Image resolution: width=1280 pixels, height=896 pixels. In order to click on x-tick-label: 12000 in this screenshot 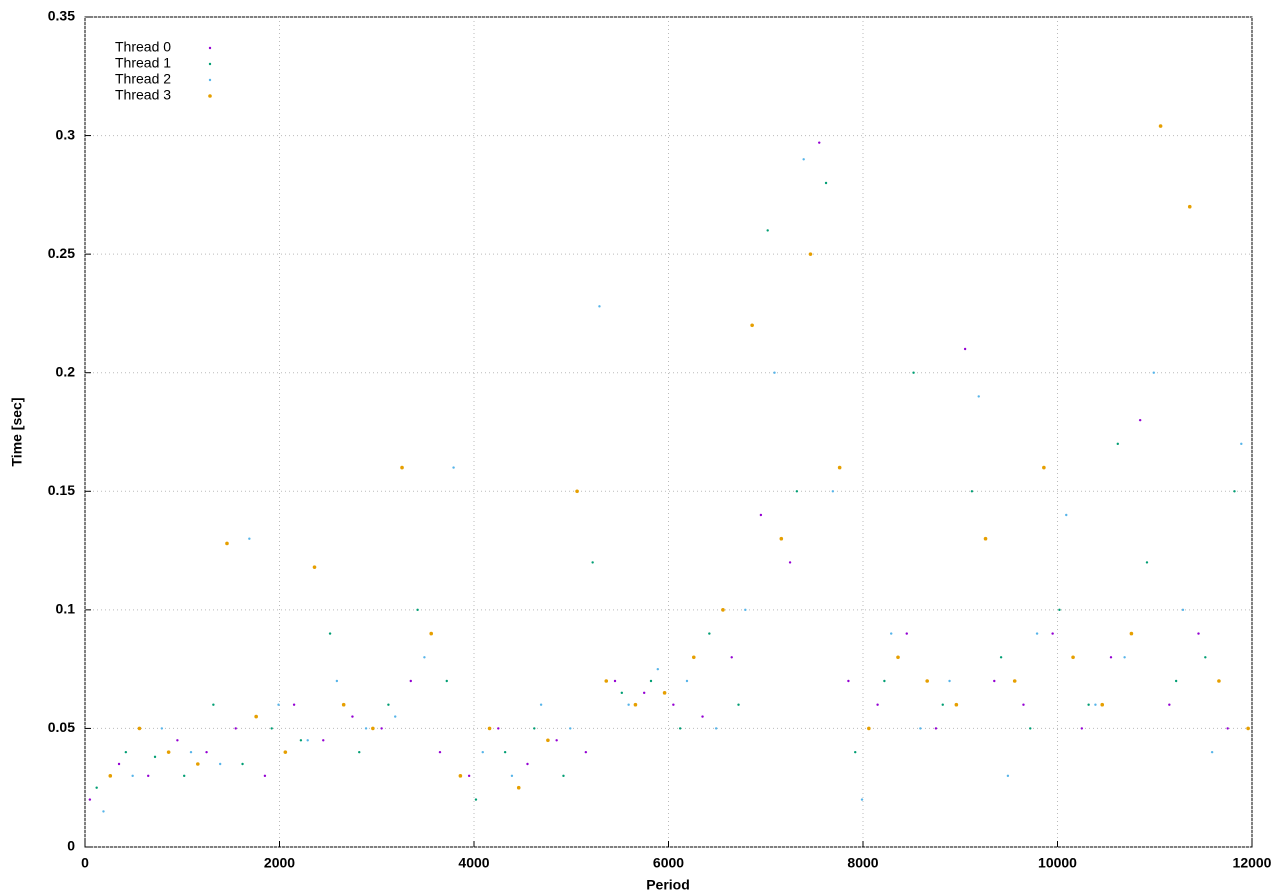, I will do `click(1252, 863)`.